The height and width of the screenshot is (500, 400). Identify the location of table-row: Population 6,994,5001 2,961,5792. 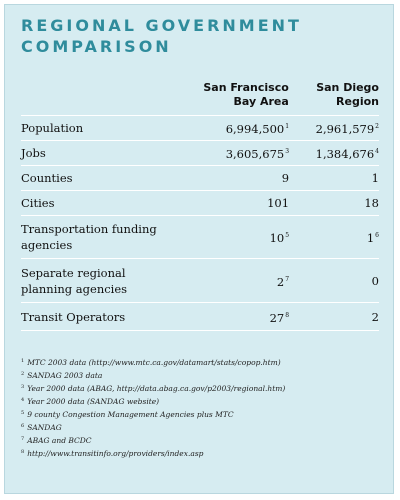
(200, 128).